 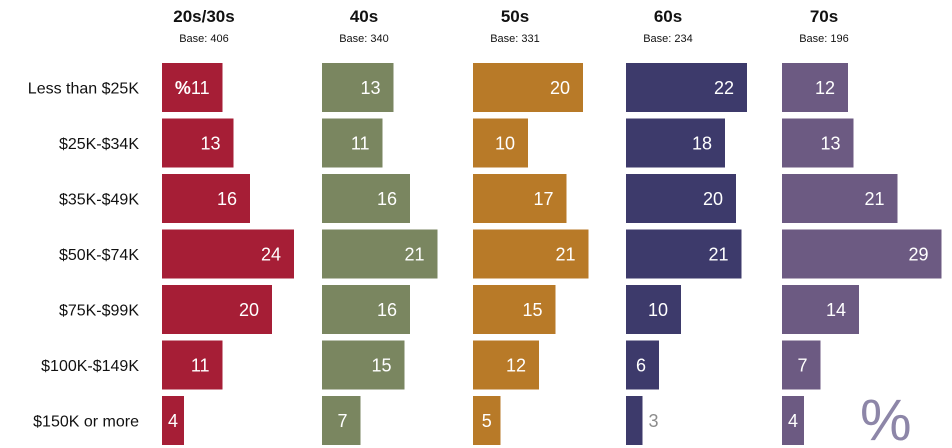 I want to click on percent-unit-mark: %, so click(x=886, y=418).